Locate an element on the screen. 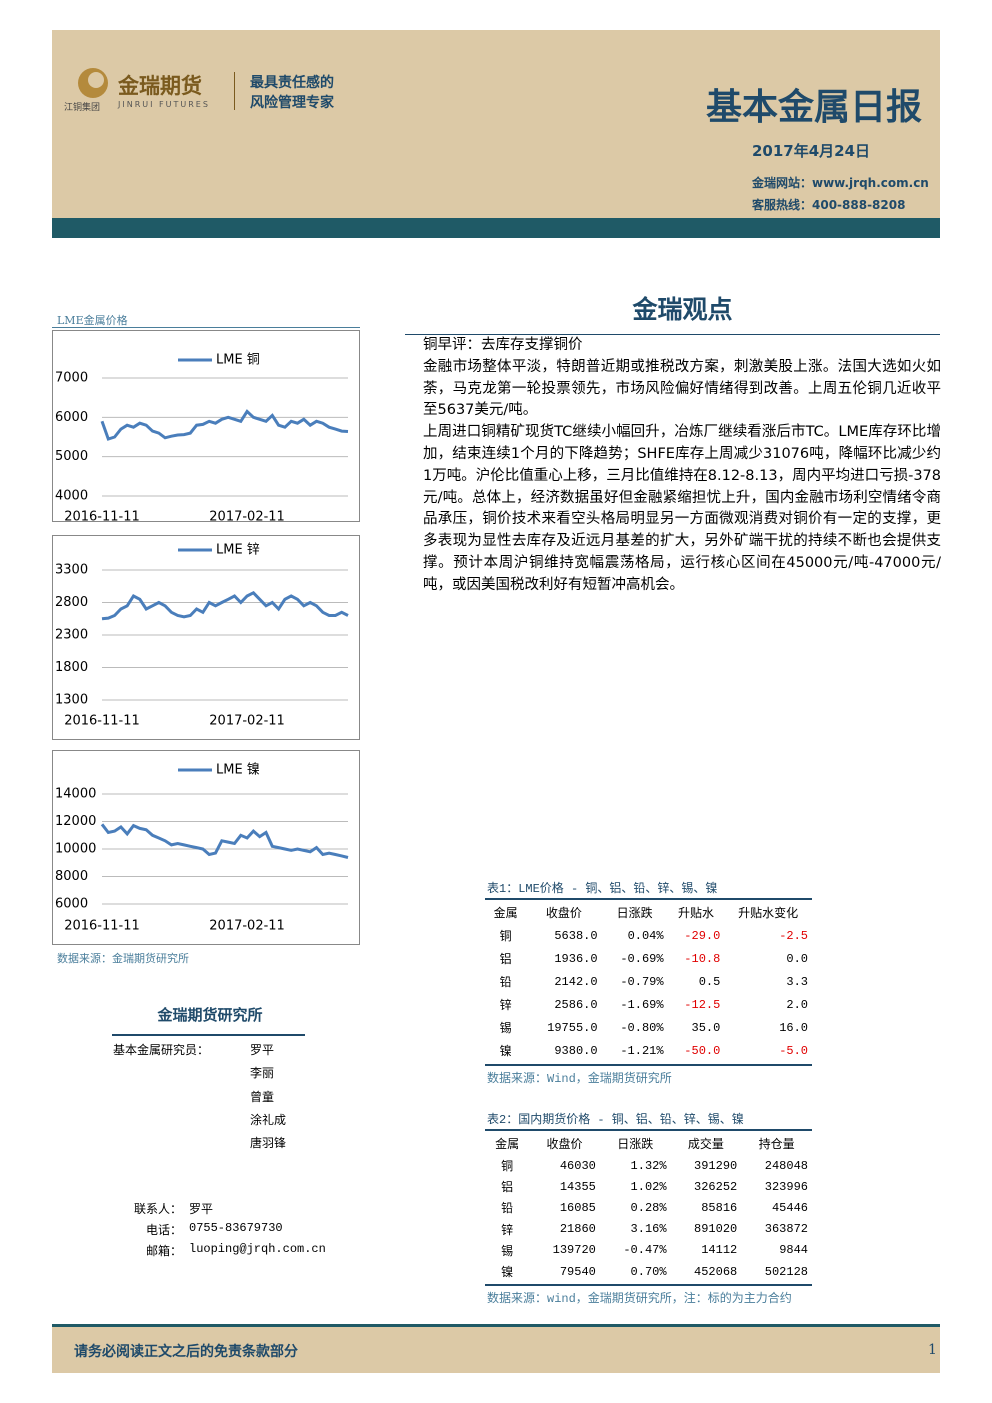  table-cell: 14112 is located at coordinates (719, 1250).